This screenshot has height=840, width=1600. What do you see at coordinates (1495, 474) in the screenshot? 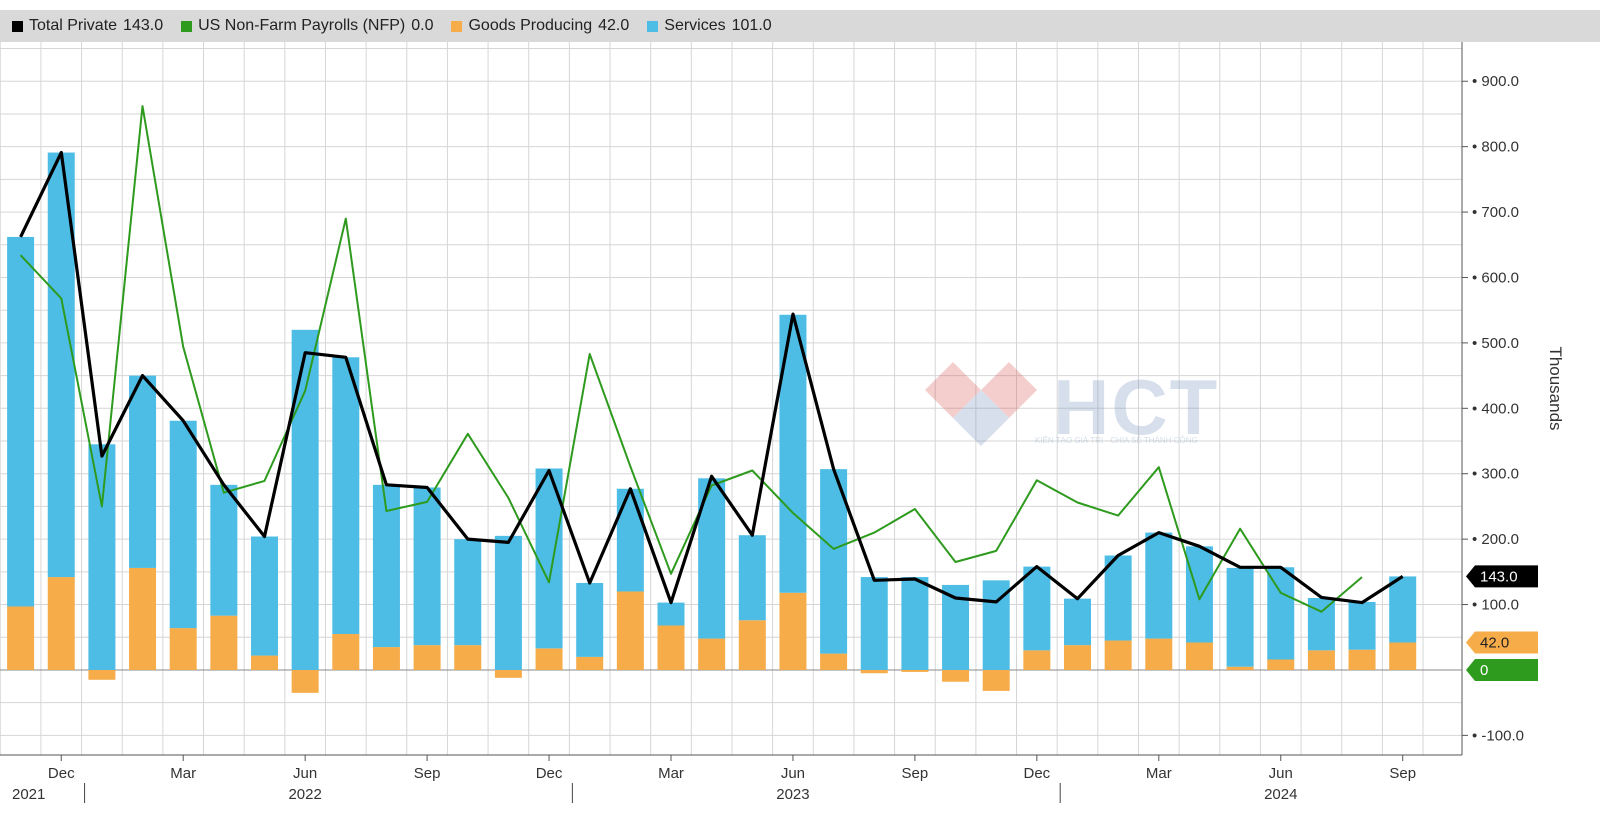
I see `y-tick-label: • 300.0` at bounding box center [1495, 474].